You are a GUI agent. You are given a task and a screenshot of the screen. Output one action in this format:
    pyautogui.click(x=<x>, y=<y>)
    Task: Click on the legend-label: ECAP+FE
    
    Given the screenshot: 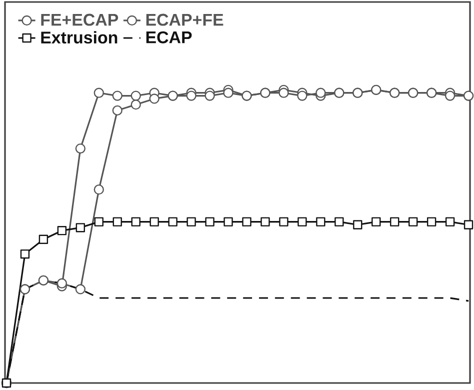 What is the action you would take?
    pyautogui.click(x=185, y=20)
    